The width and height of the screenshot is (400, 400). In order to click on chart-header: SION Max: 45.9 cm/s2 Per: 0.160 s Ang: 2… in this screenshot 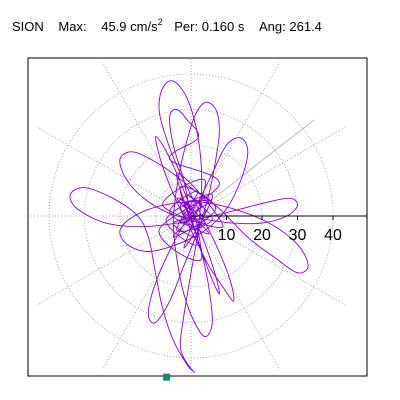, I will do `click(167, 25)`.